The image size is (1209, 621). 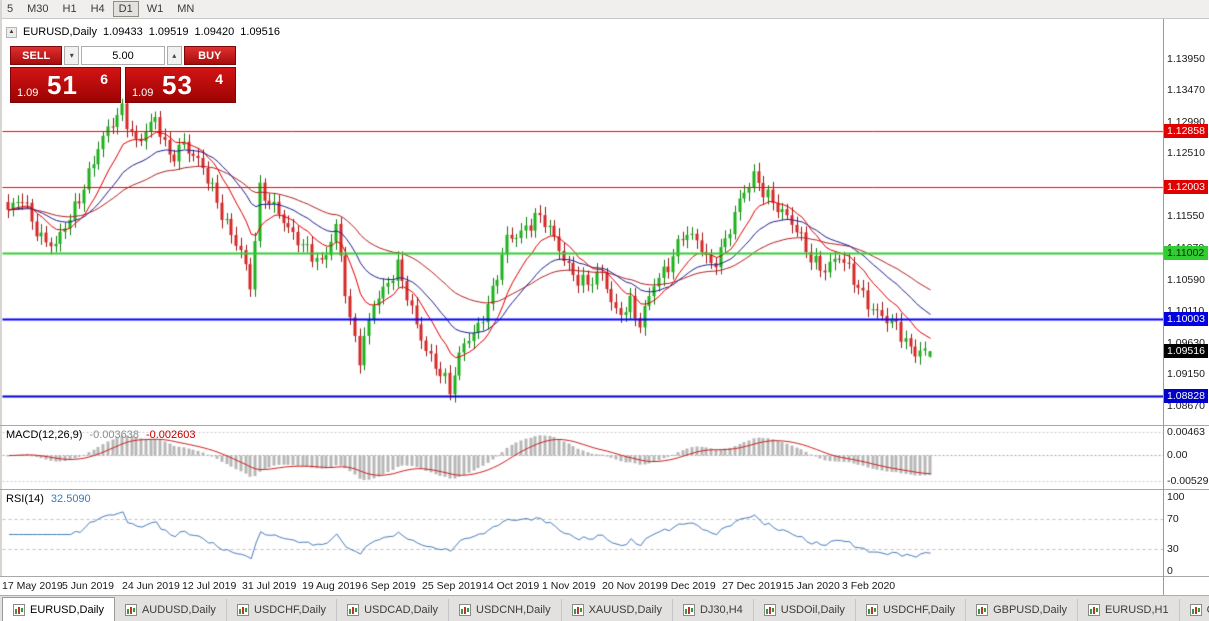 I want to click on window-border, so click(x=1, y=288).